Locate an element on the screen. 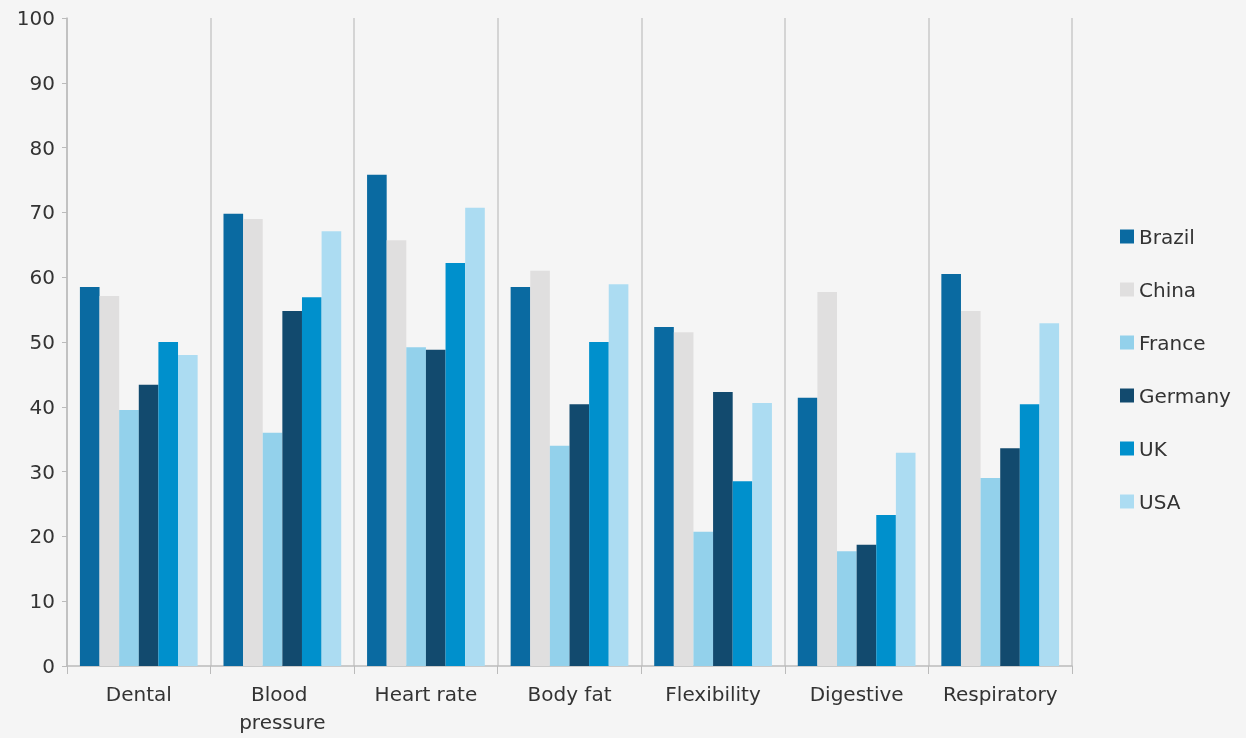  y-tick-label: 70 is located at coordinates (42, 212).